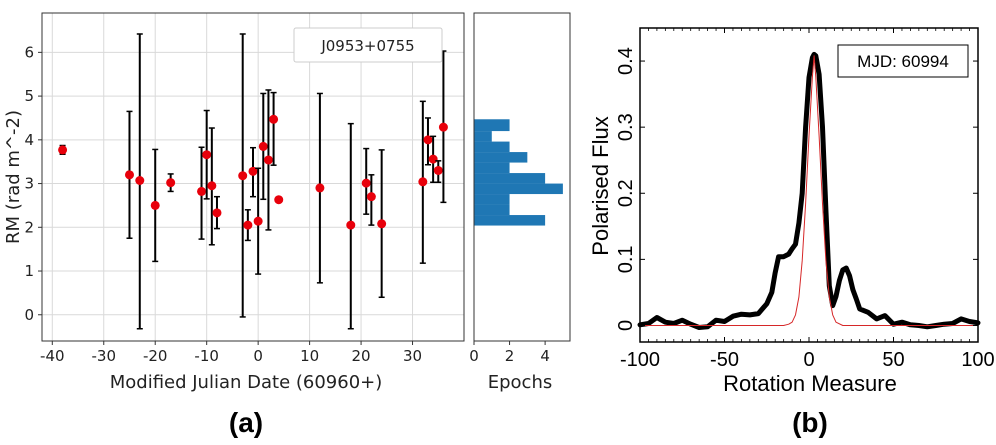  I want to click on x-tick-label: -20, so click(155, 356).